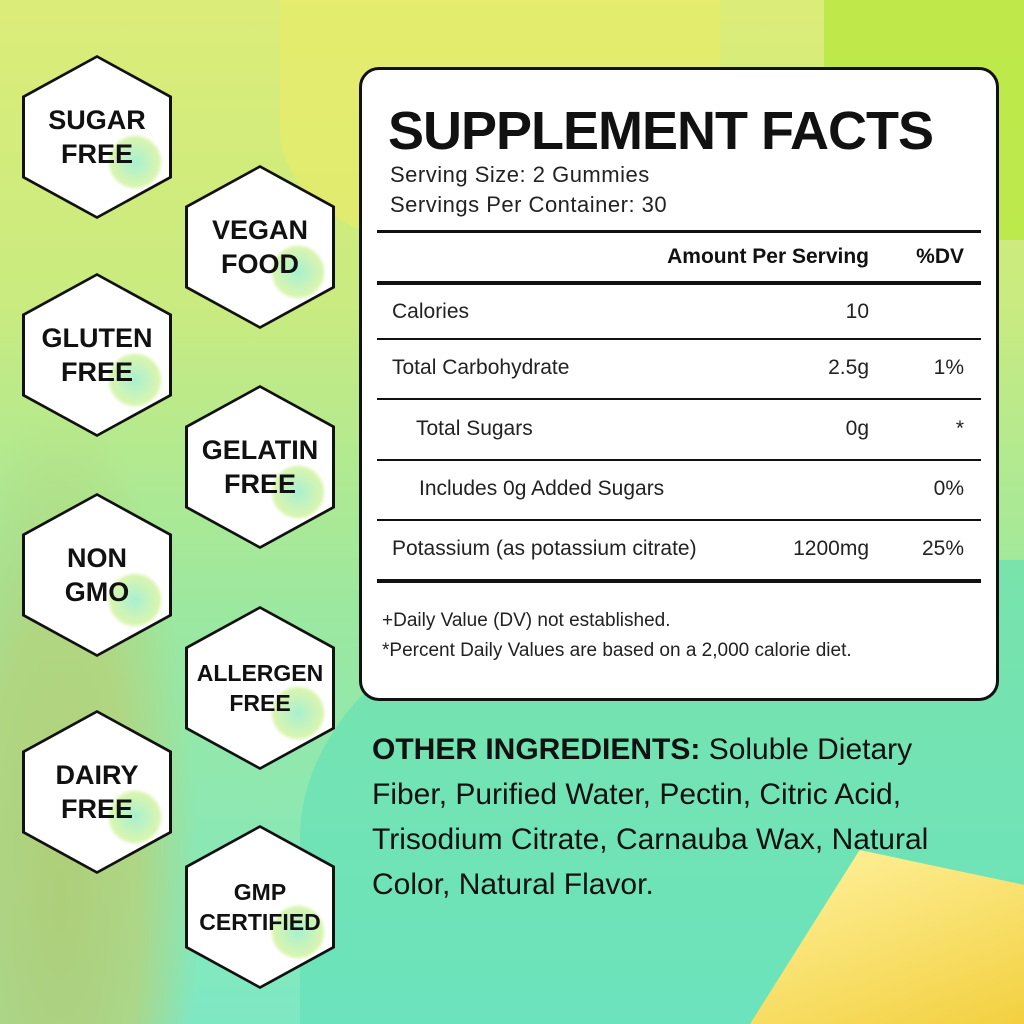 The width and height of the screenshot is (1024, 1024). What do you see at coordinates (97, 558) in the screenshot?
I see `badge-text: NON` at bounding box center [97, 558].